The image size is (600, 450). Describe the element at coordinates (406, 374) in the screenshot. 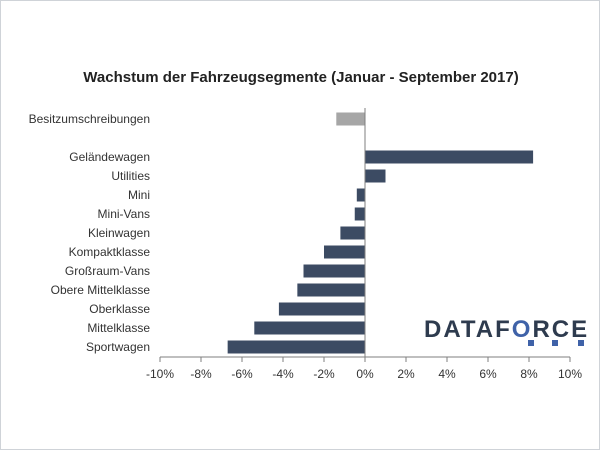

I see `x-tick-label: 2%` at that location.